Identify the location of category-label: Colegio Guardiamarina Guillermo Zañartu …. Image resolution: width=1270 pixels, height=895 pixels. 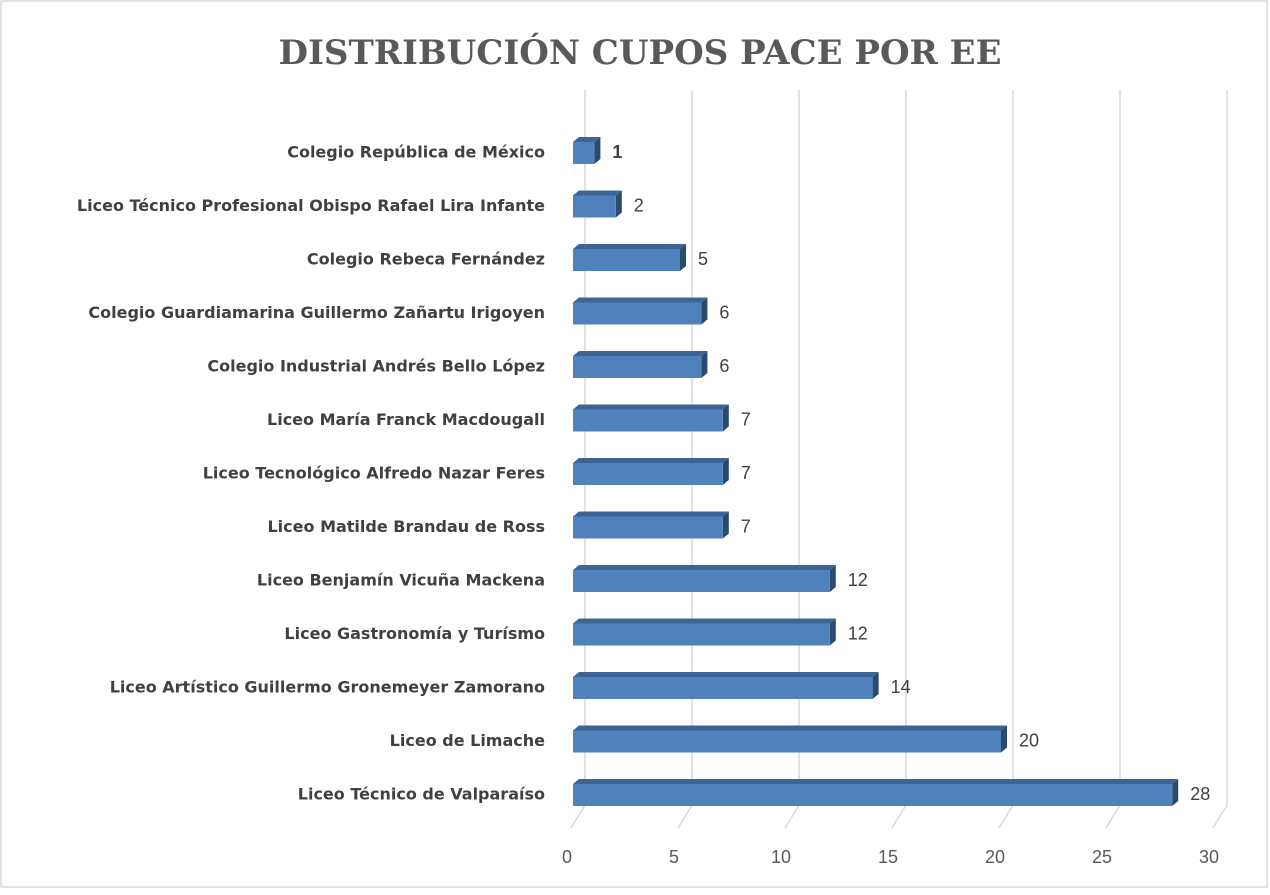
(316, 312).